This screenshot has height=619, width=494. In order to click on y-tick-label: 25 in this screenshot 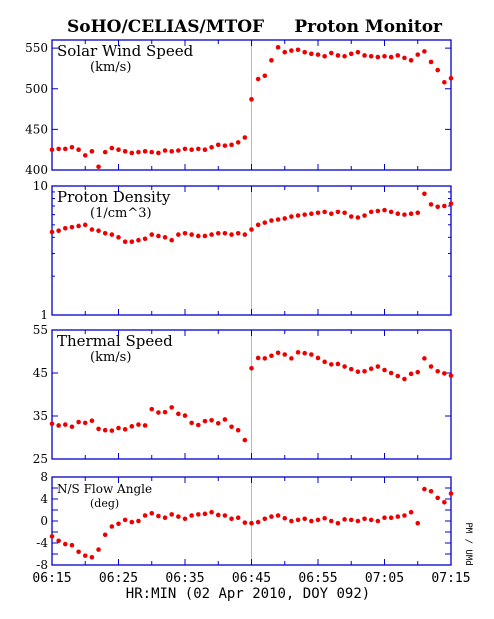, I will do `click(40, 459)`.